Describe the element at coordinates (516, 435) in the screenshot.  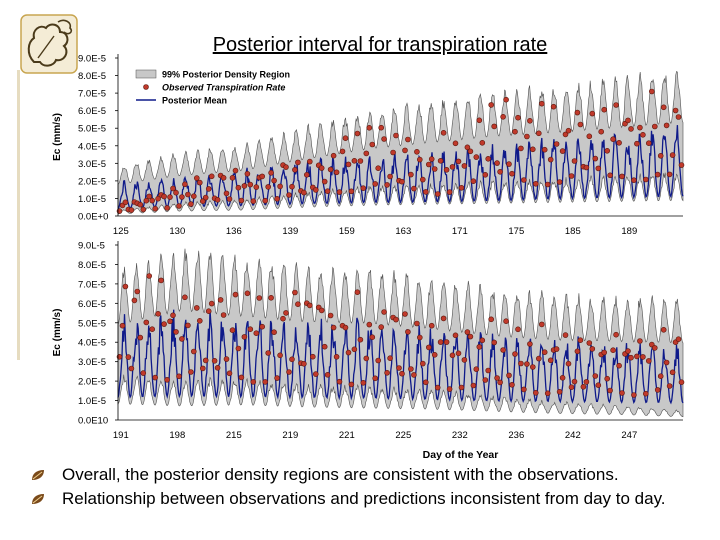
I see `x-tick-label: 236` at that location.